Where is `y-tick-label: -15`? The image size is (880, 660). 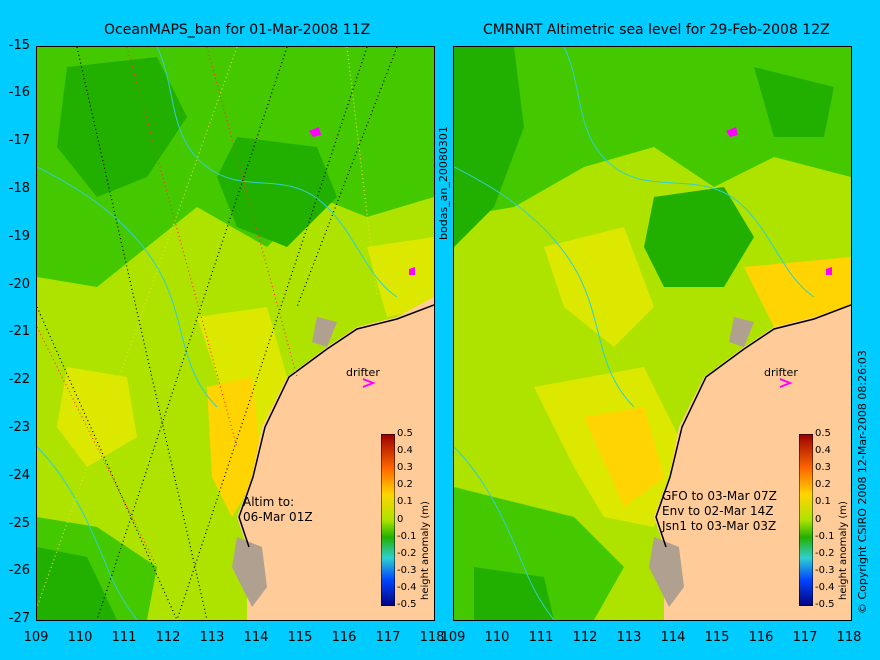 y-tick-label: -15 is located at coordinates (19, 45).